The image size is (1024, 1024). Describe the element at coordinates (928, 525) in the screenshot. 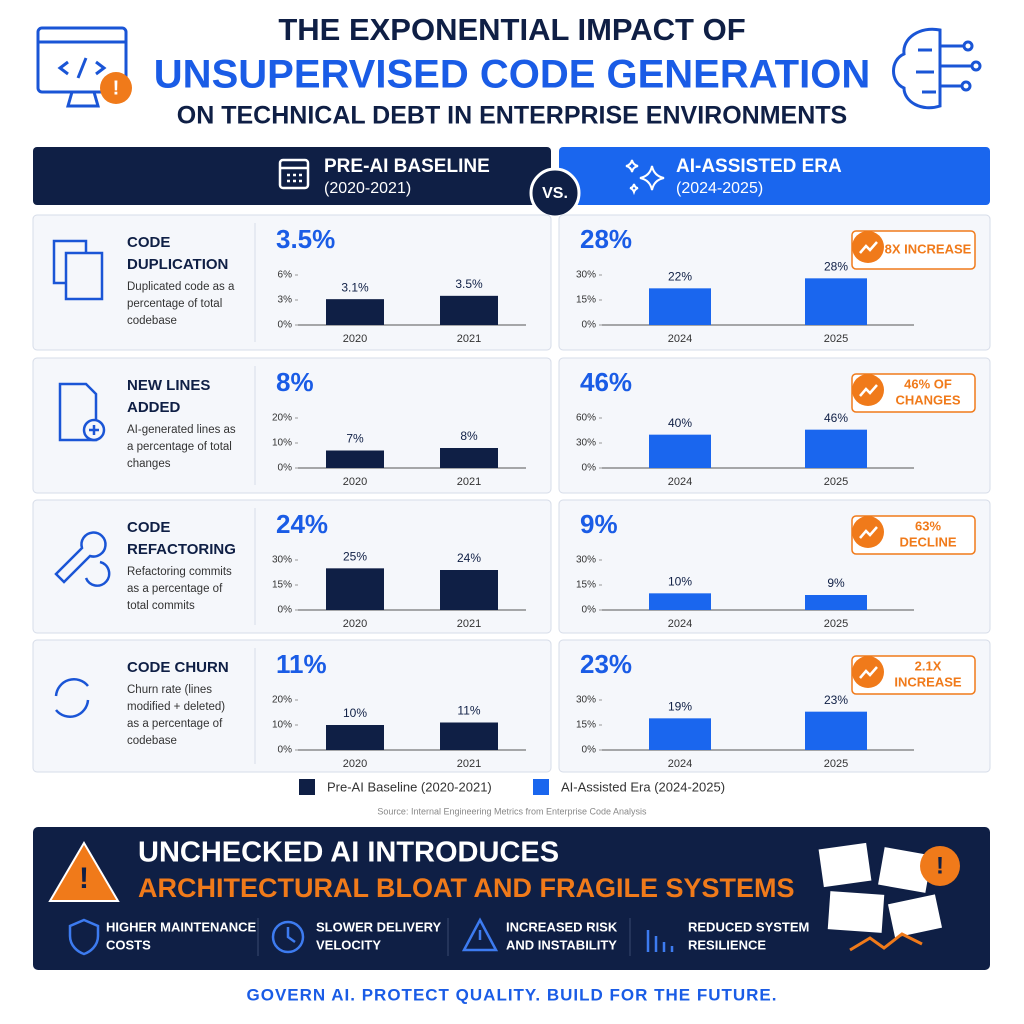

I see `annotation-text: 63%` at that location.